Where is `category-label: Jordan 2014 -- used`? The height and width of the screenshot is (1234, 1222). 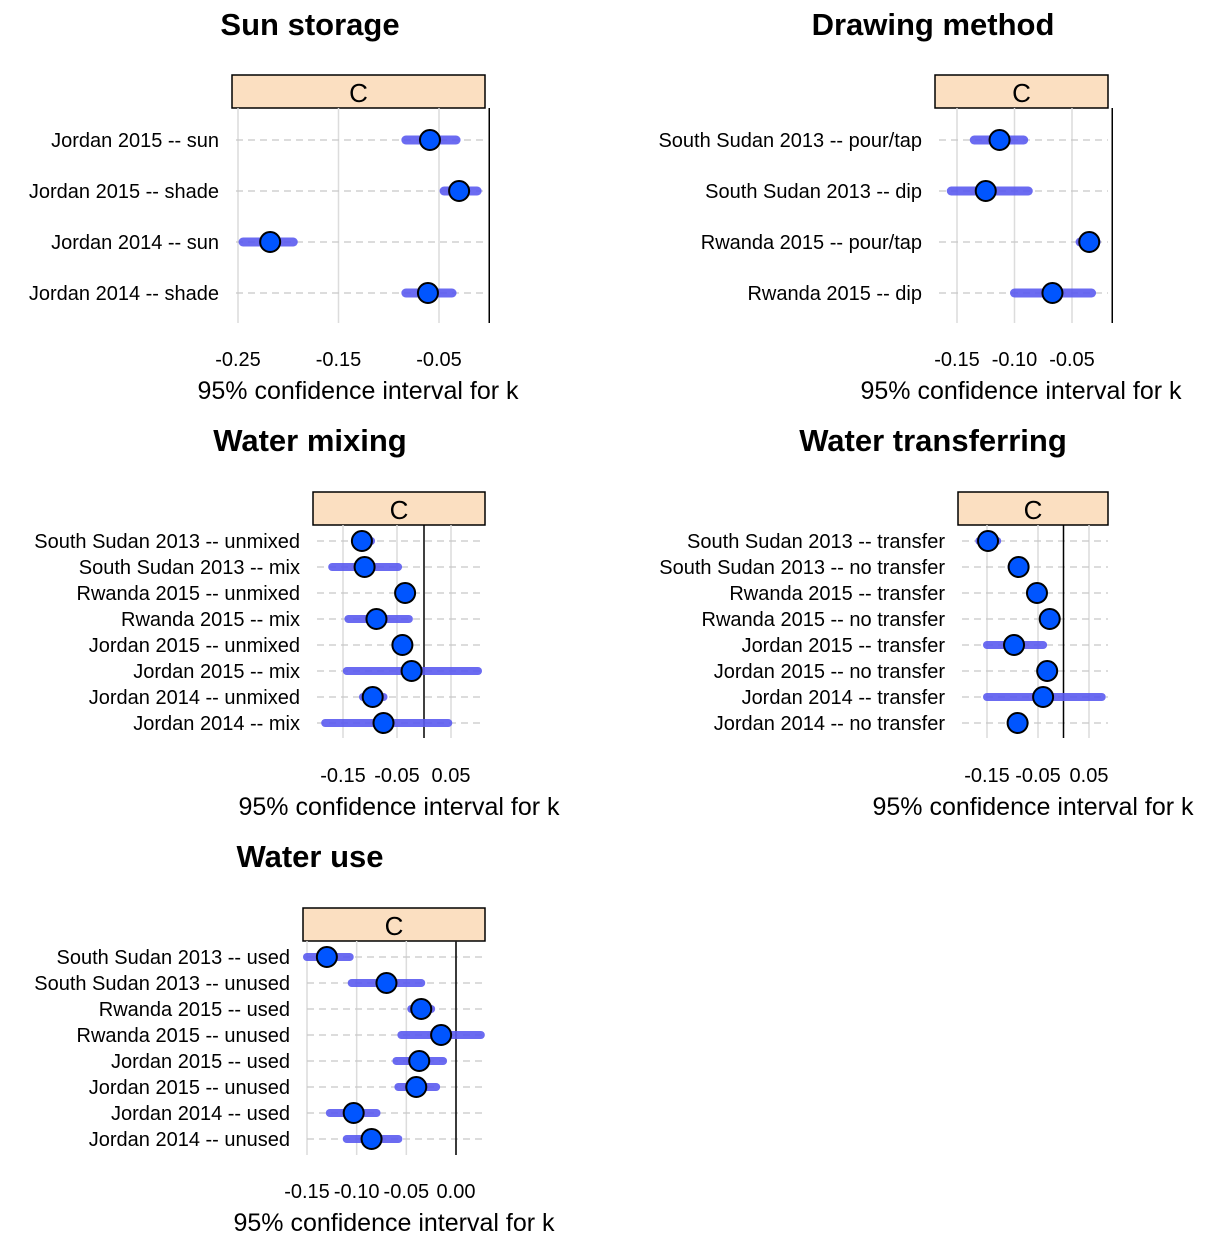
category-label: Jordan 2014 -- used is located at coordinates (200, 1114).